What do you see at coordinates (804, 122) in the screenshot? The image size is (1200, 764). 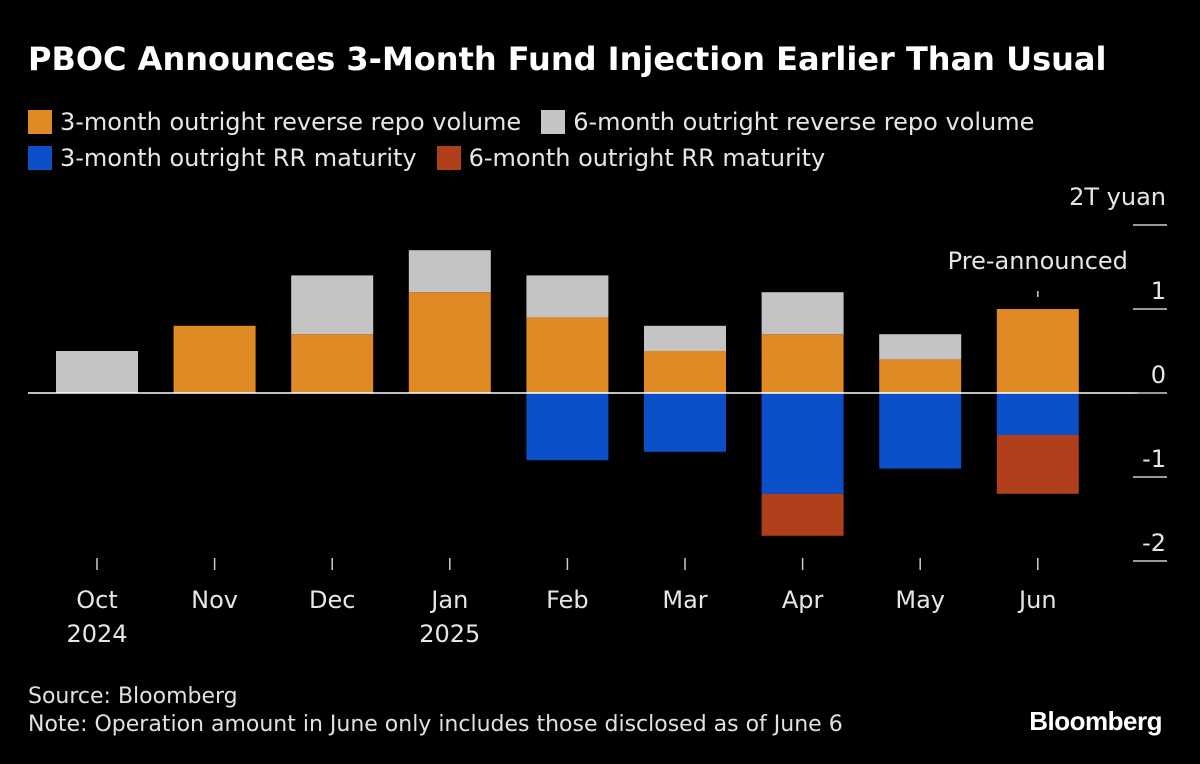 I see `legend-label: 6-month outright reverse repo volume` at bounding box center [804, 122].